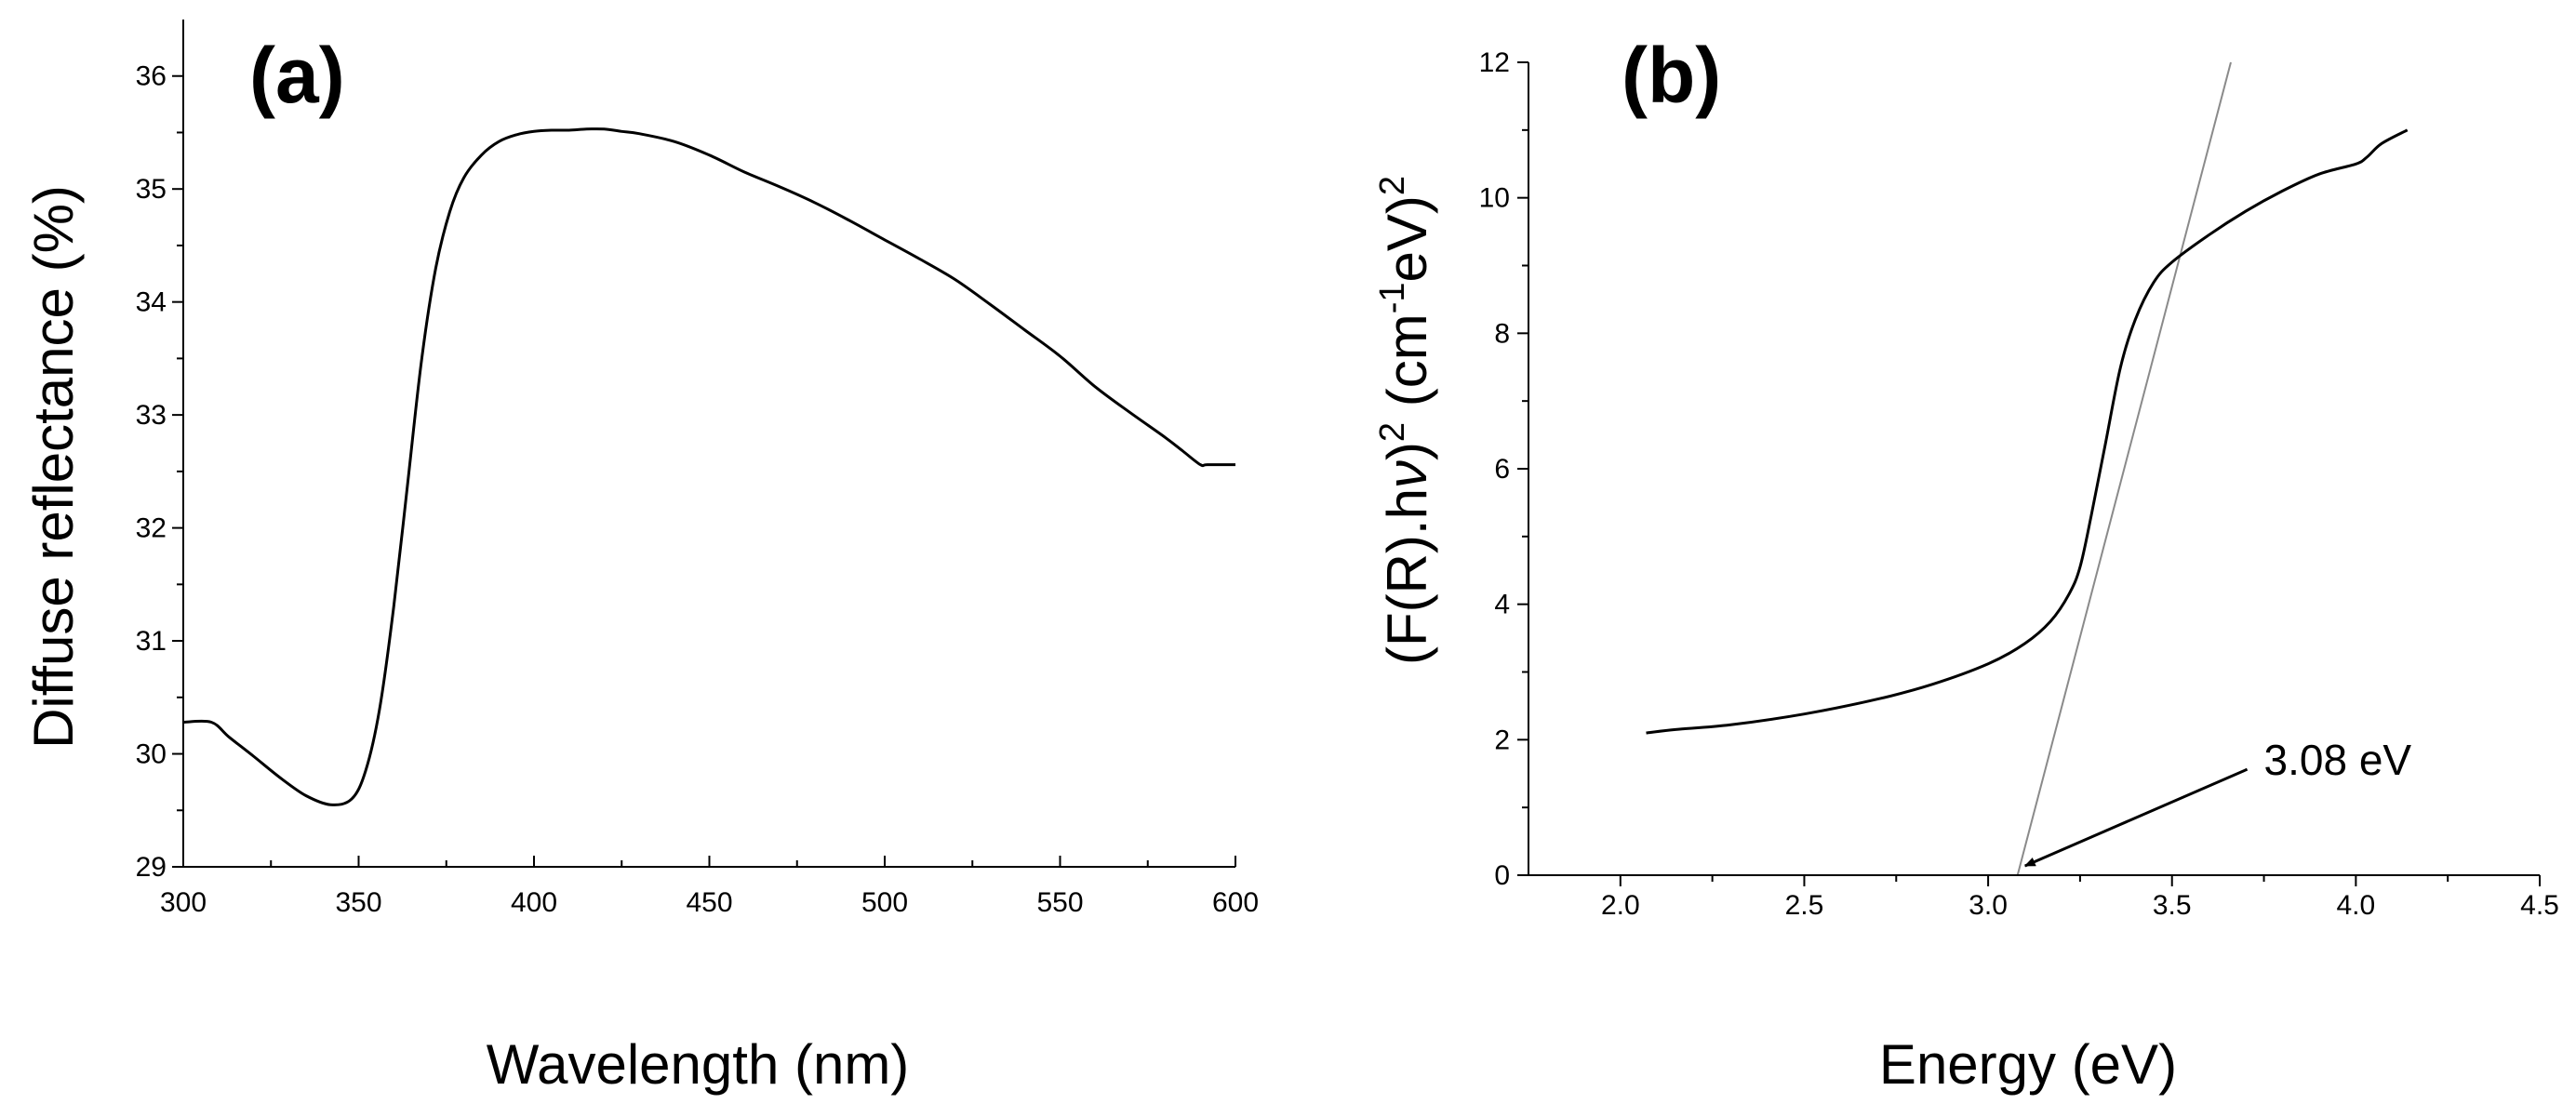  What do you see at coordinates (1494, 62) in the screenshot?
I see `panel-b-y-tick-label: 12` at bounding box center [1494, 62].